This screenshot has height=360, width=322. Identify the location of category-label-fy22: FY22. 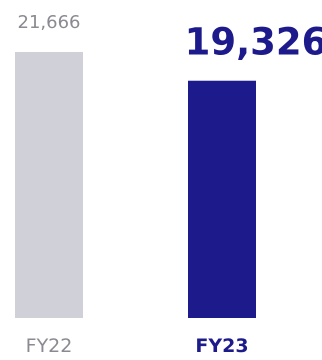
(49, 346).